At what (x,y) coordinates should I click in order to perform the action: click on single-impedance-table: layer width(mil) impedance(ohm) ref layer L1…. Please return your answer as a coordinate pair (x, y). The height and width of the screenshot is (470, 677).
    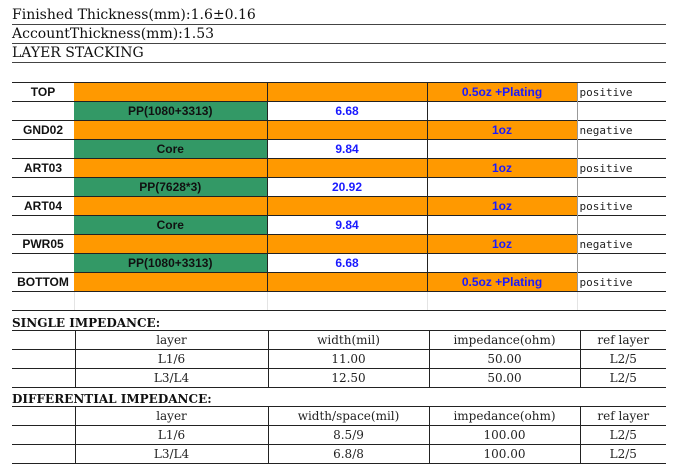
    Looking at the image, I should click on (339, 359).